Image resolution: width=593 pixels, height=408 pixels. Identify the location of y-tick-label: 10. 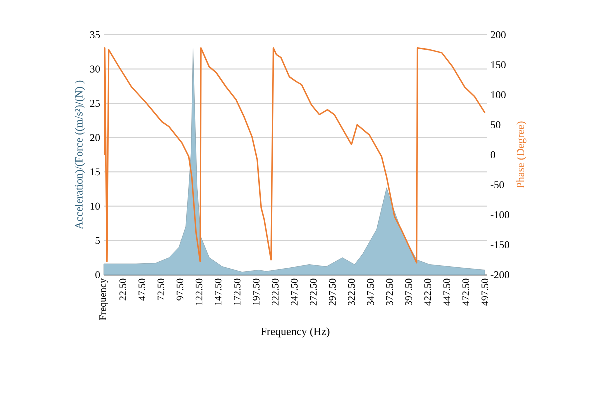
(95, 206).